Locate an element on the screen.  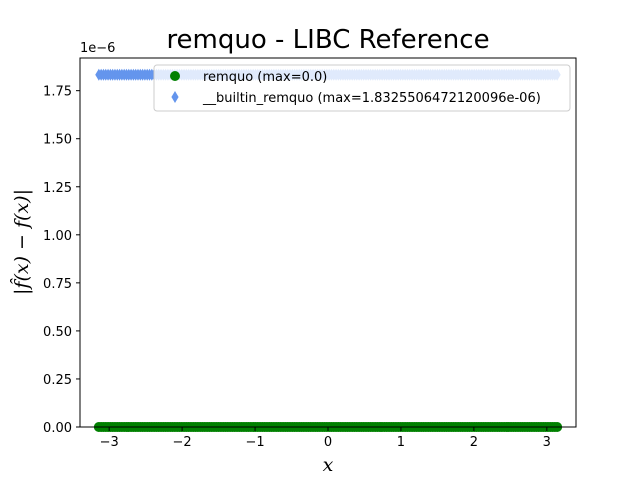
y-tick-label: 1.50 is located at coordinates (57, 140).